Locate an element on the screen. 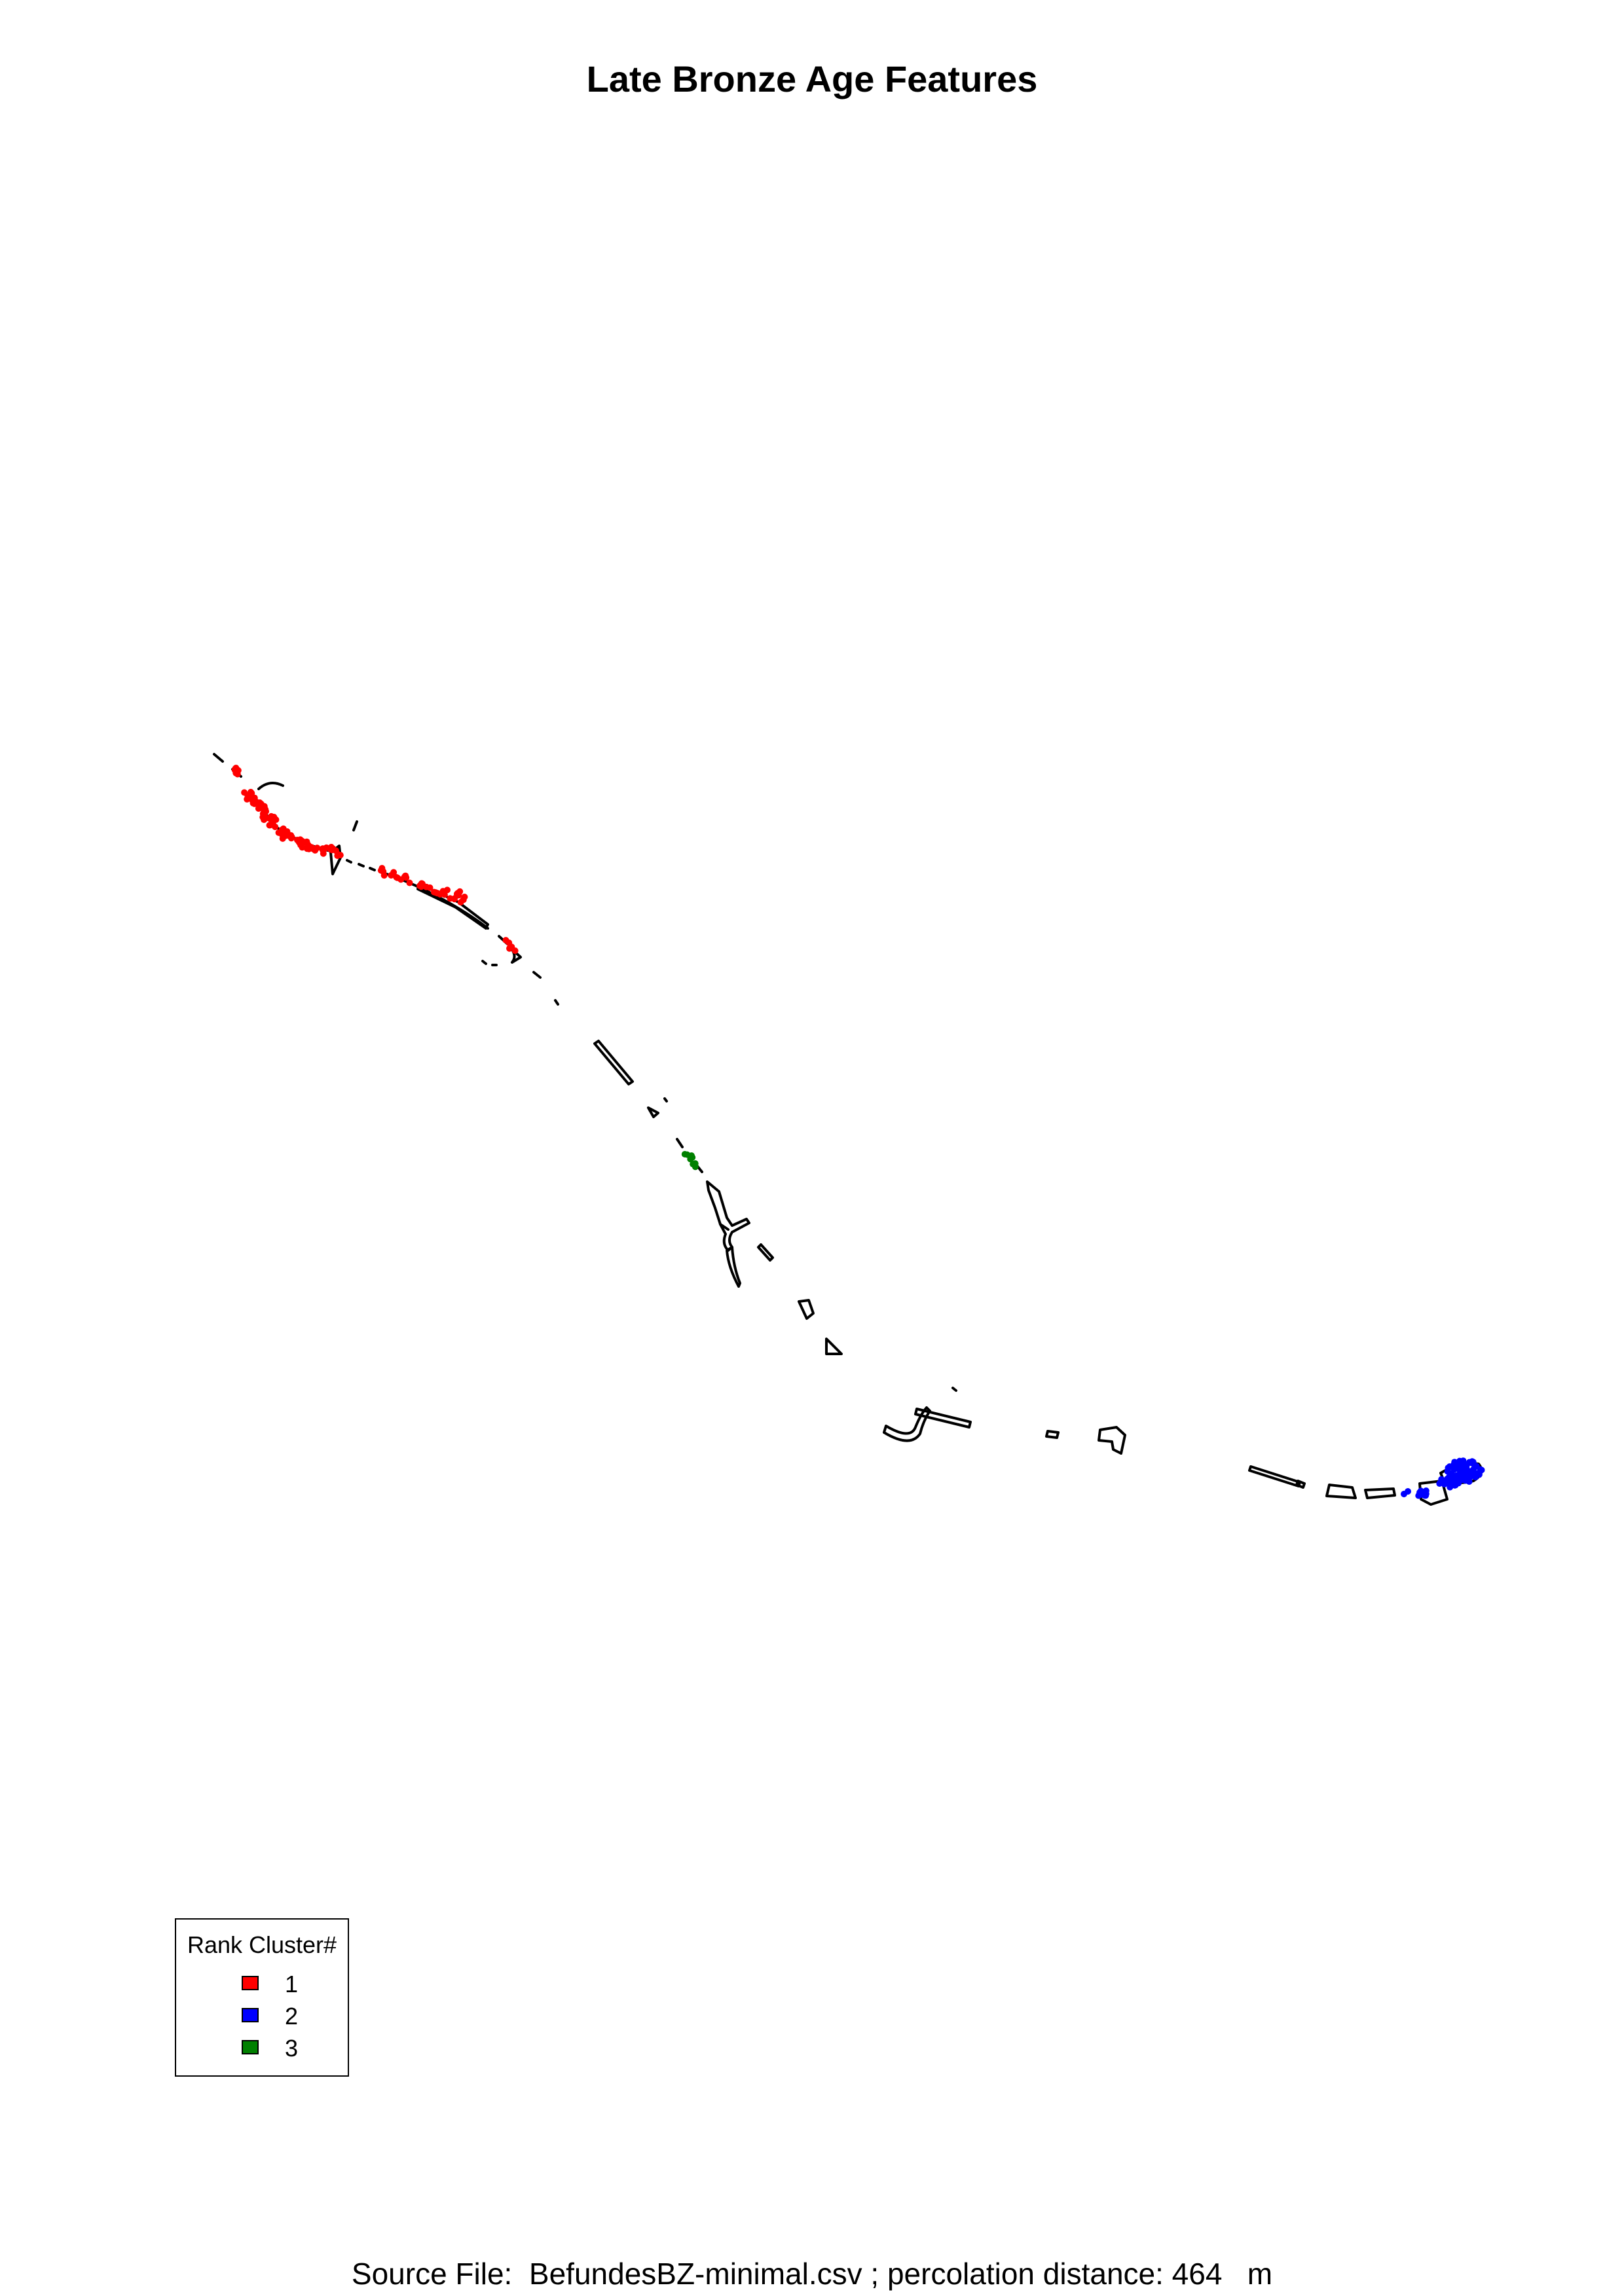  legend-swatch-green is located at coordinates (250, 2047).